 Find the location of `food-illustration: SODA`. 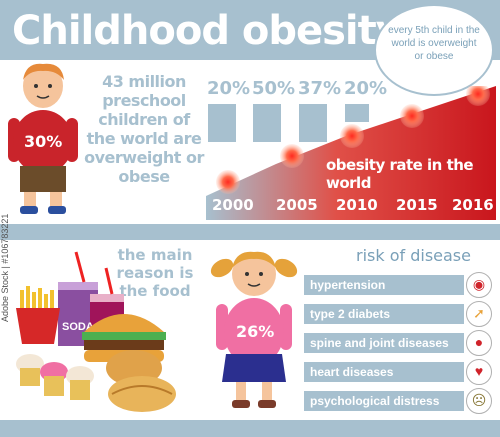

food-illustration: SODA is located at coordinates (96, 331).